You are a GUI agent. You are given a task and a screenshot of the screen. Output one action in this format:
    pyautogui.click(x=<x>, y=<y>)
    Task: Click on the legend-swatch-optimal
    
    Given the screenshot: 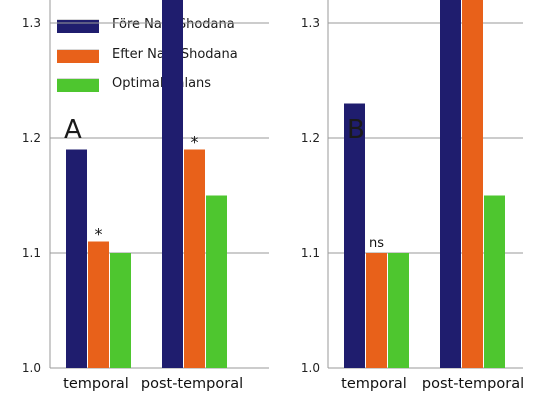 What is the action you would take?
    pyautogui.click(x=78, y=85)
    